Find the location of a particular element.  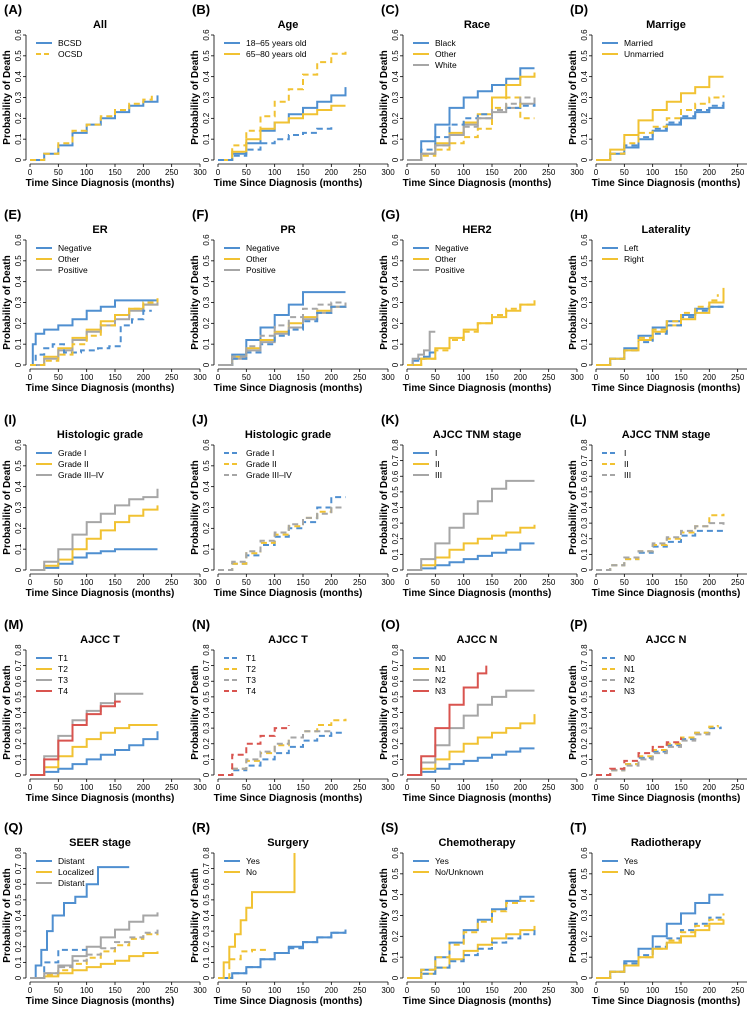

series-line-left-dashed is located at coordinates (660, 335).